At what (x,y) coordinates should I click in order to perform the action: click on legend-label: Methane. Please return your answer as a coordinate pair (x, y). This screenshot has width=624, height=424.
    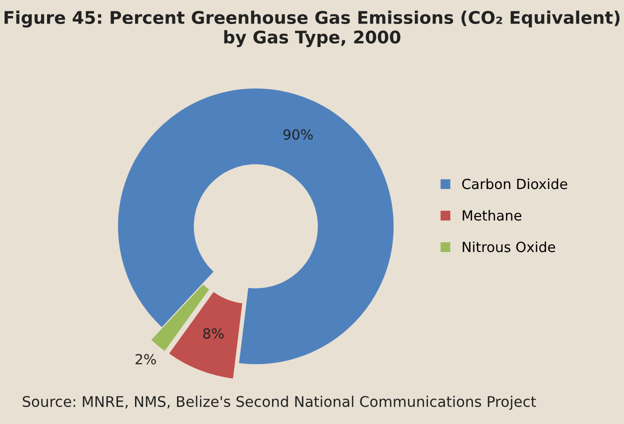
    Looking at the image, I should click on (492, 215).